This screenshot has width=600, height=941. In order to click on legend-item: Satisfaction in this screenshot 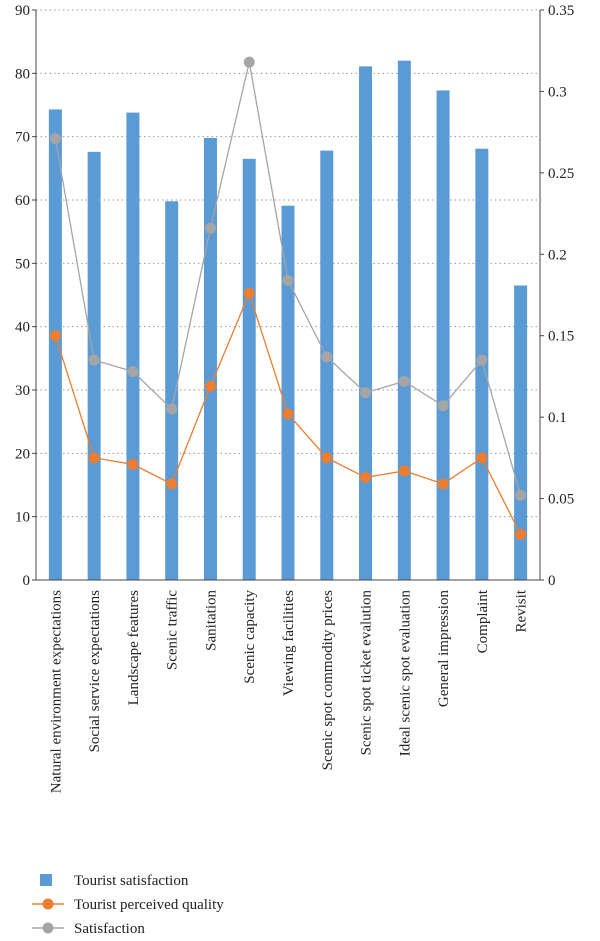, I will do `click(88, 929)`.